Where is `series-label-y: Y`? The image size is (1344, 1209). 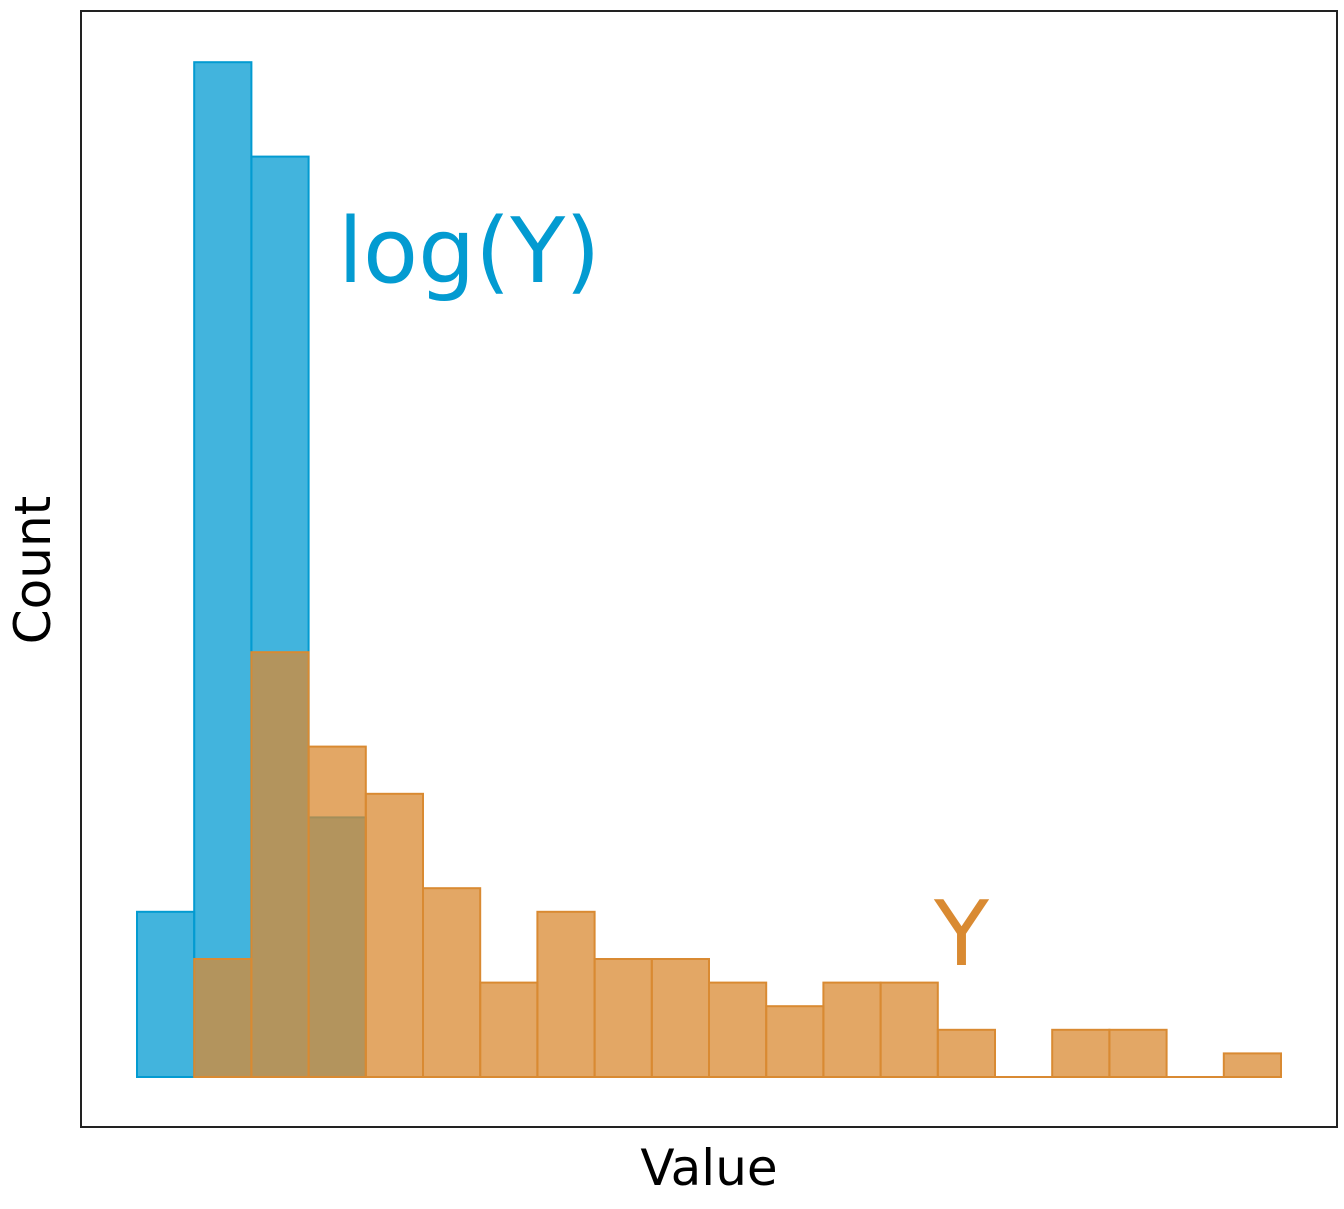 series-label-y: Y is located at coordinates (961, 934).